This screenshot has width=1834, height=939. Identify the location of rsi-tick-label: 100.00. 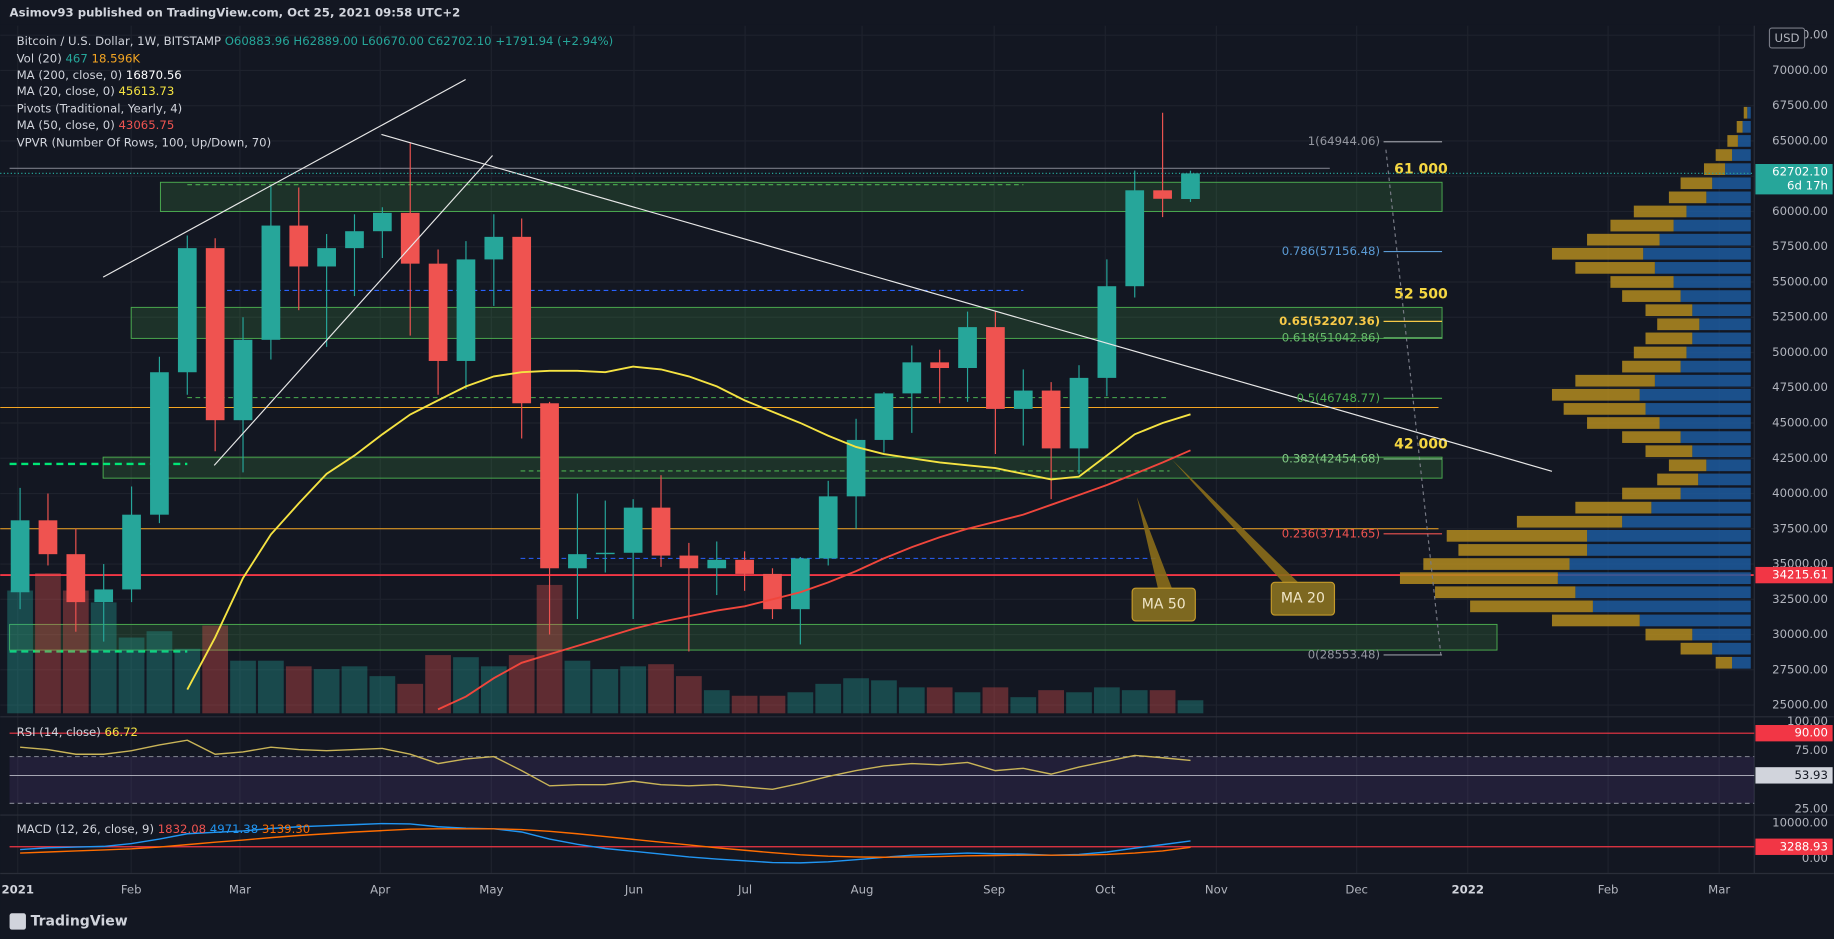
(1807, 721).